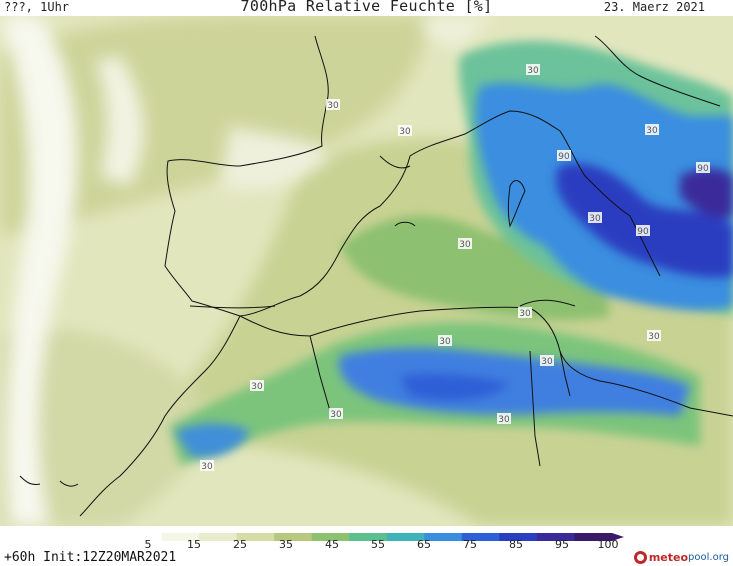  Describe the element at coordinates (535, 408) in the screenshot. I see `algeria-libya-border` at that location.